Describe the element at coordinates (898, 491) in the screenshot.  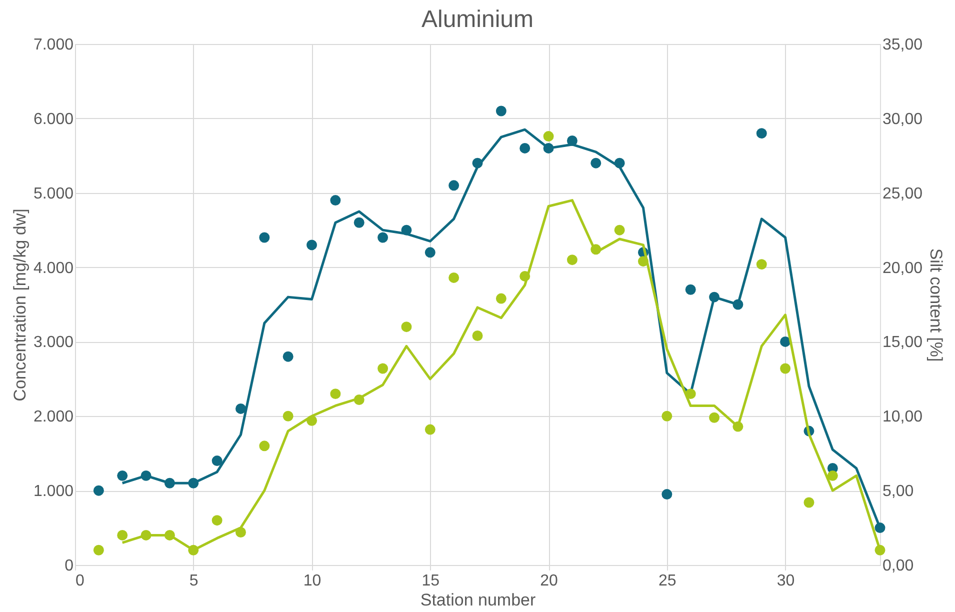
I see `y2-tick-label: 5,00` at that location.